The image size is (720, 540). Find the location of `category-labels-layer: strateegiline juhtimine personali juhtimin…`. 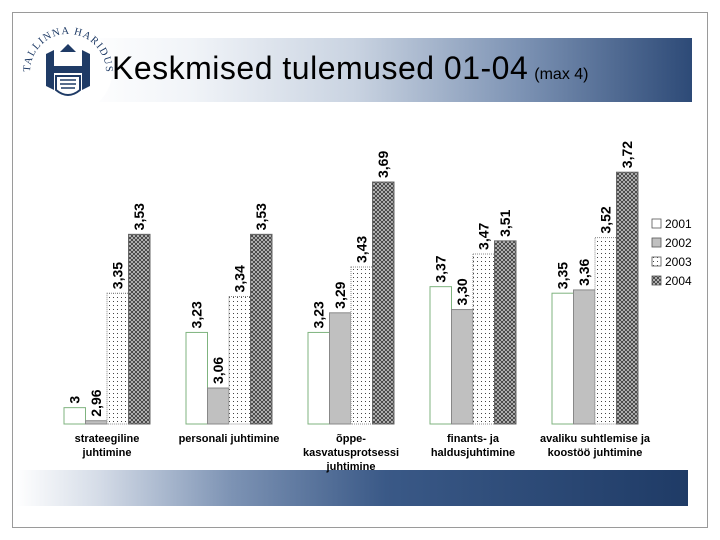

category-labels-layer: strateegiline juhtimine personali juhtimin… is located at coordinates (363, 453).